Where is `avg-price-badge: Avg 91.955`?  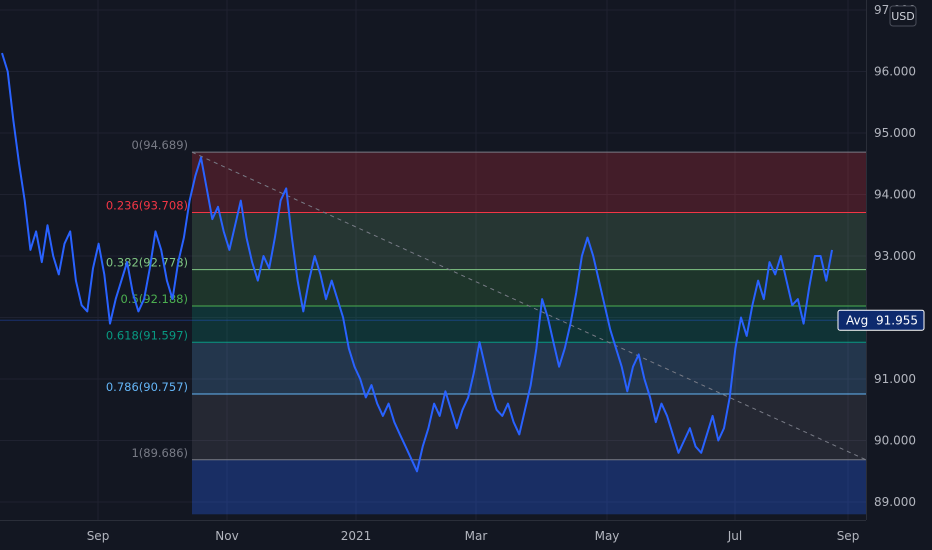 avg-price-badge: Avg 91.955 is located at coordinates (881, 320).